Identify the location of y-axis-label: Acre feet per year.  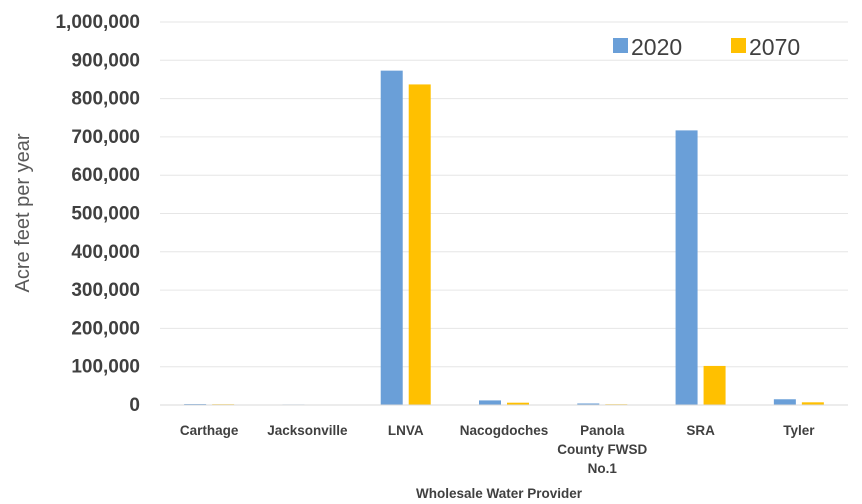
(23, 212).